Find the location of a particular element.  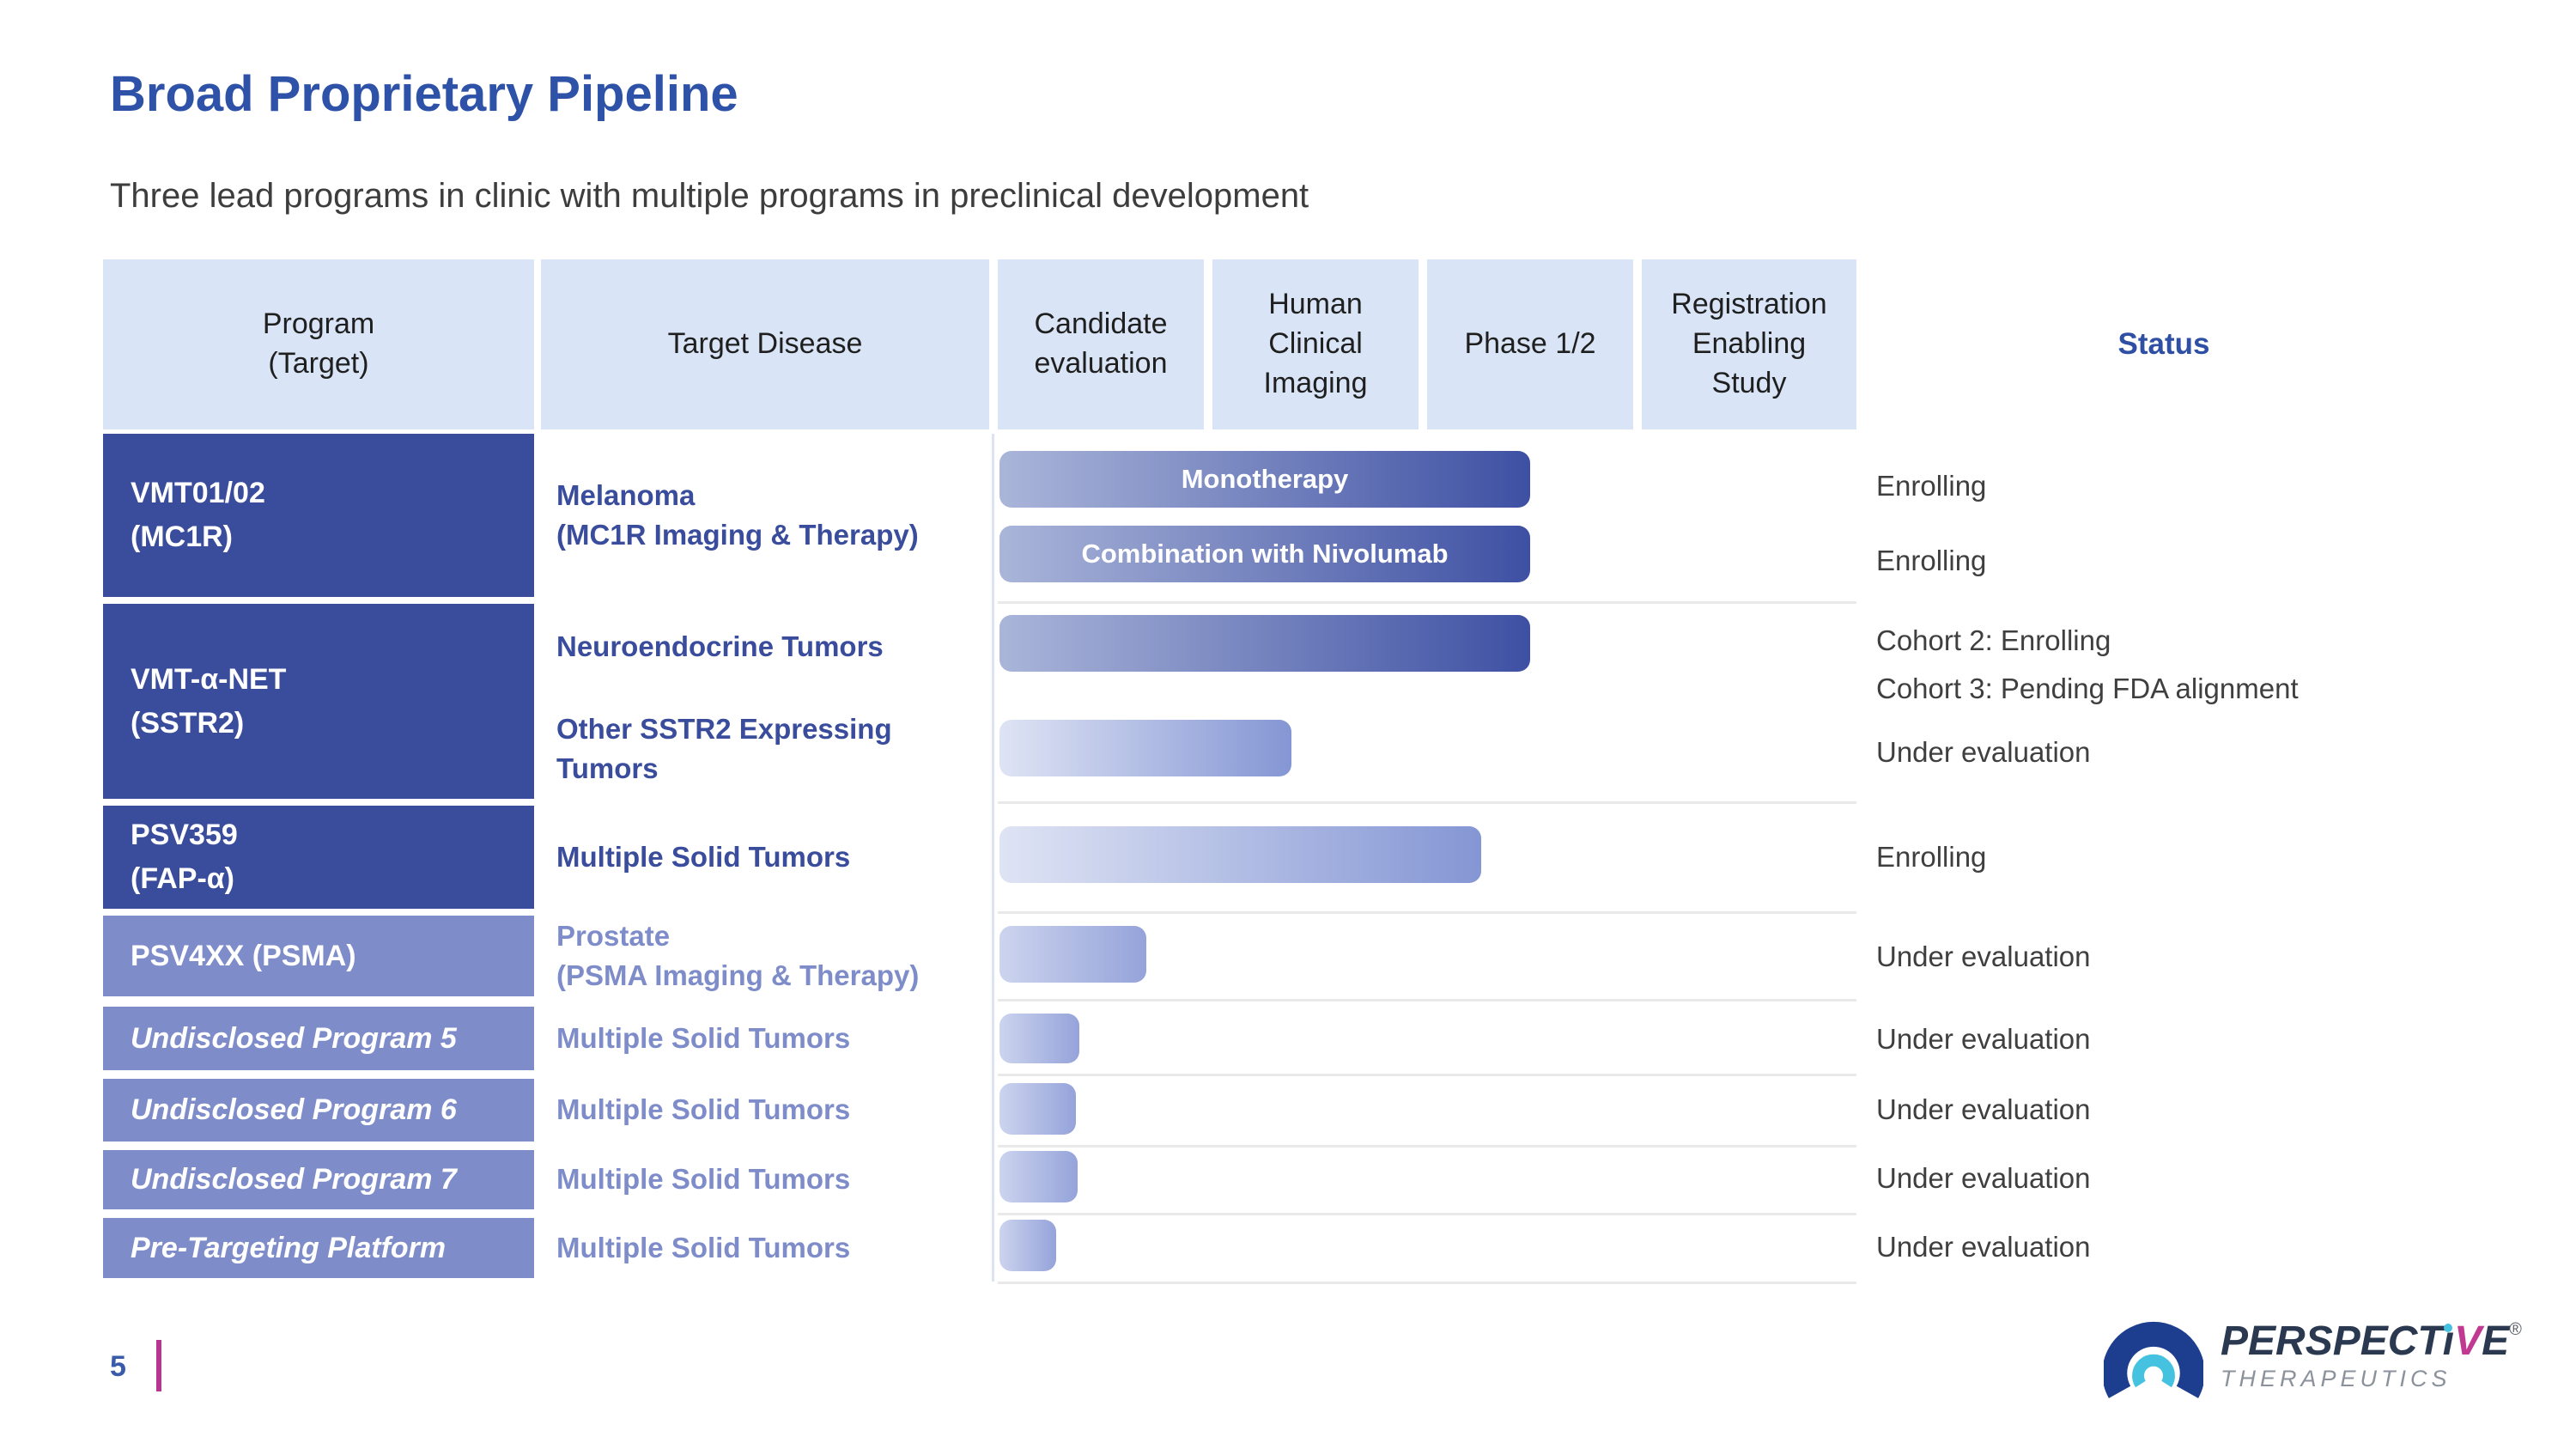

disease-prostate: Prostate (PSMA Imaging & Therapy) is located at coordinates (738, 955).